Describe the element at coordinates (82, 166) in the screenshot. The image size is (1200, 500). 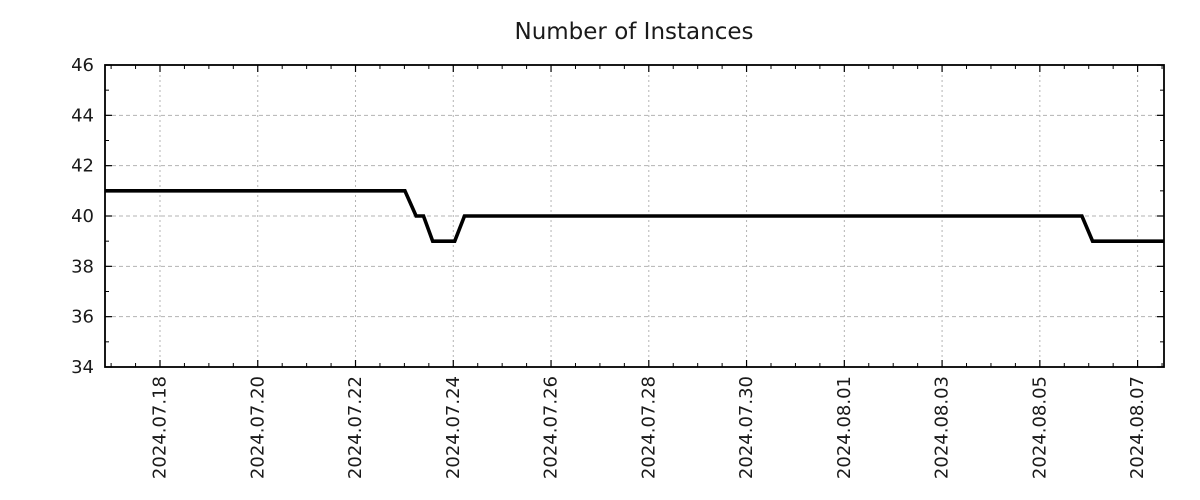
I see `y-tick-label: 42` at that location.